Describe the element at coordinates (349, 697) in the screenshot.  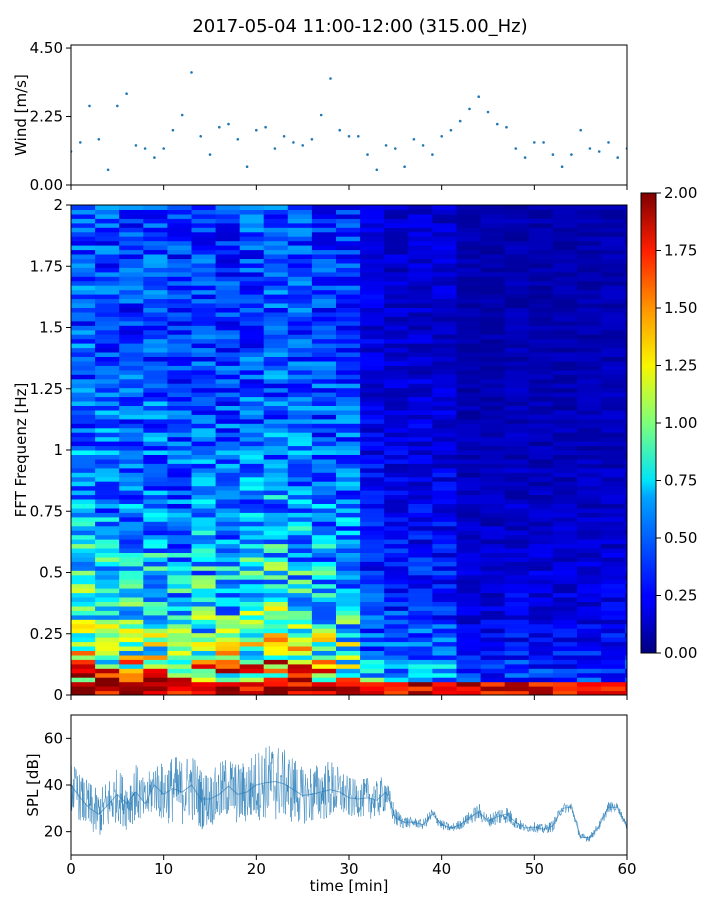
I see `spectrogram-x-ticks` at that location.